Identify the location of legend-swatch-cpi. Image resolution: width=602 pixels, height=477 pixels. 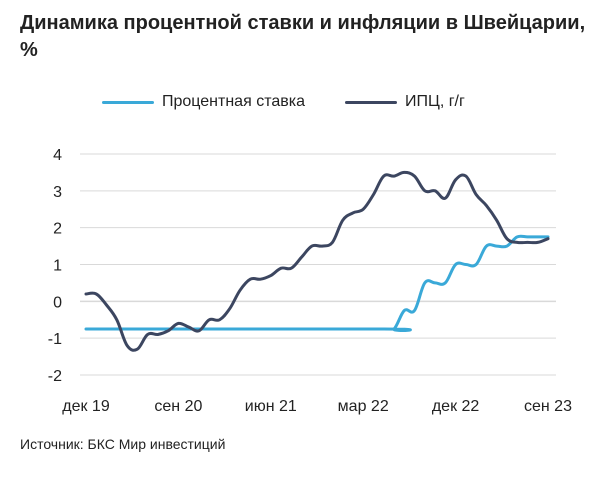
(370, 102).